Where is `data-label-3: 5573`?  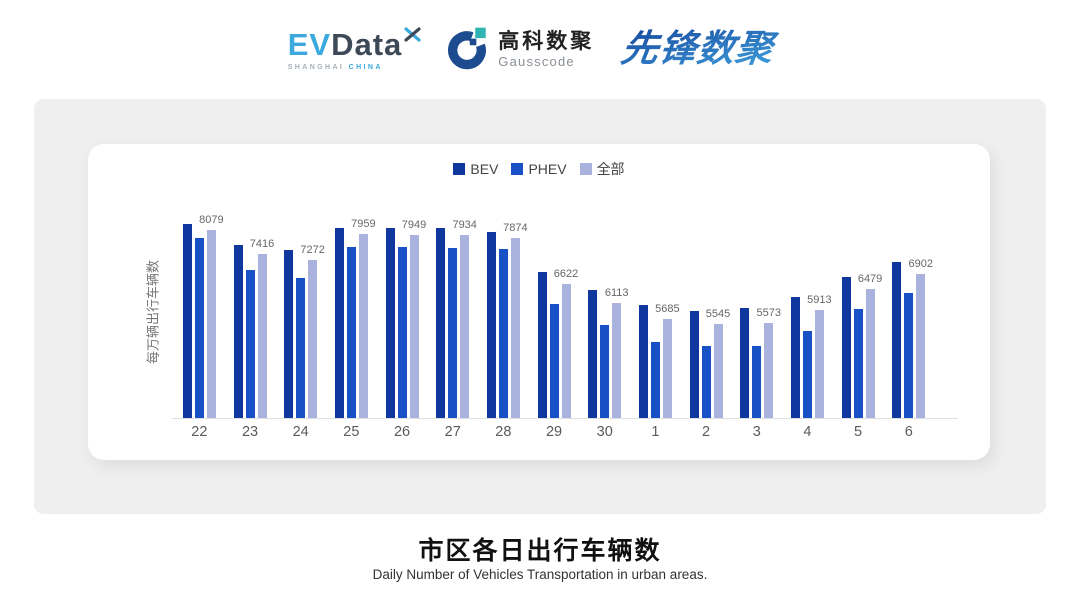
data-label-3: 5573 is located at coordinates (768, 312).